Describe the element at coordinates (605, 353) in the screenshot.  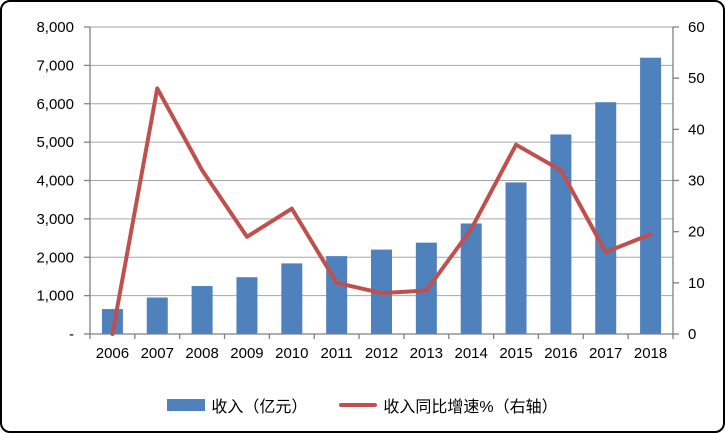
I see `x-axis-tick-label: 2017` at that location.